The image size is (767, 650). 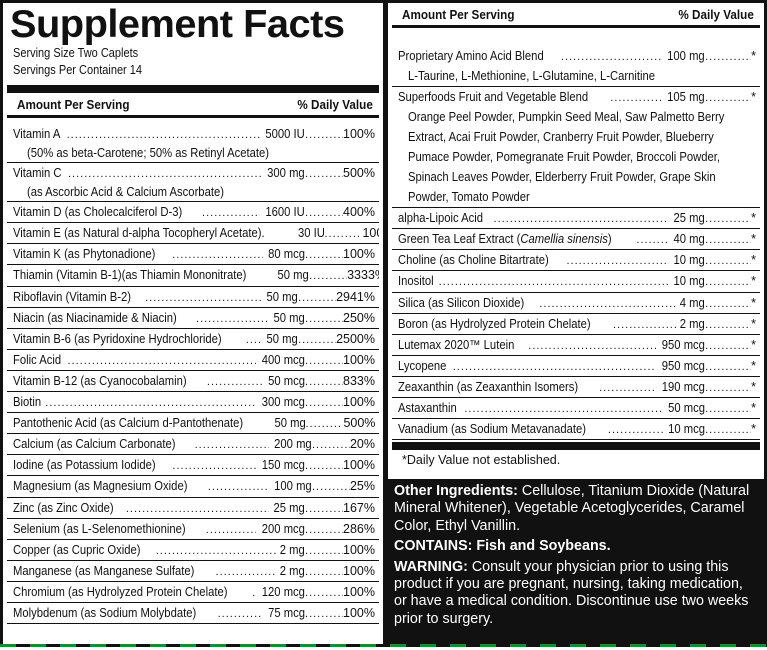 What do you see at coordinates (576, 409) in the screenshot?
I see `nutrient-row: Astaxanthin 50 mcg..............*` at bounding box center [576, 409].